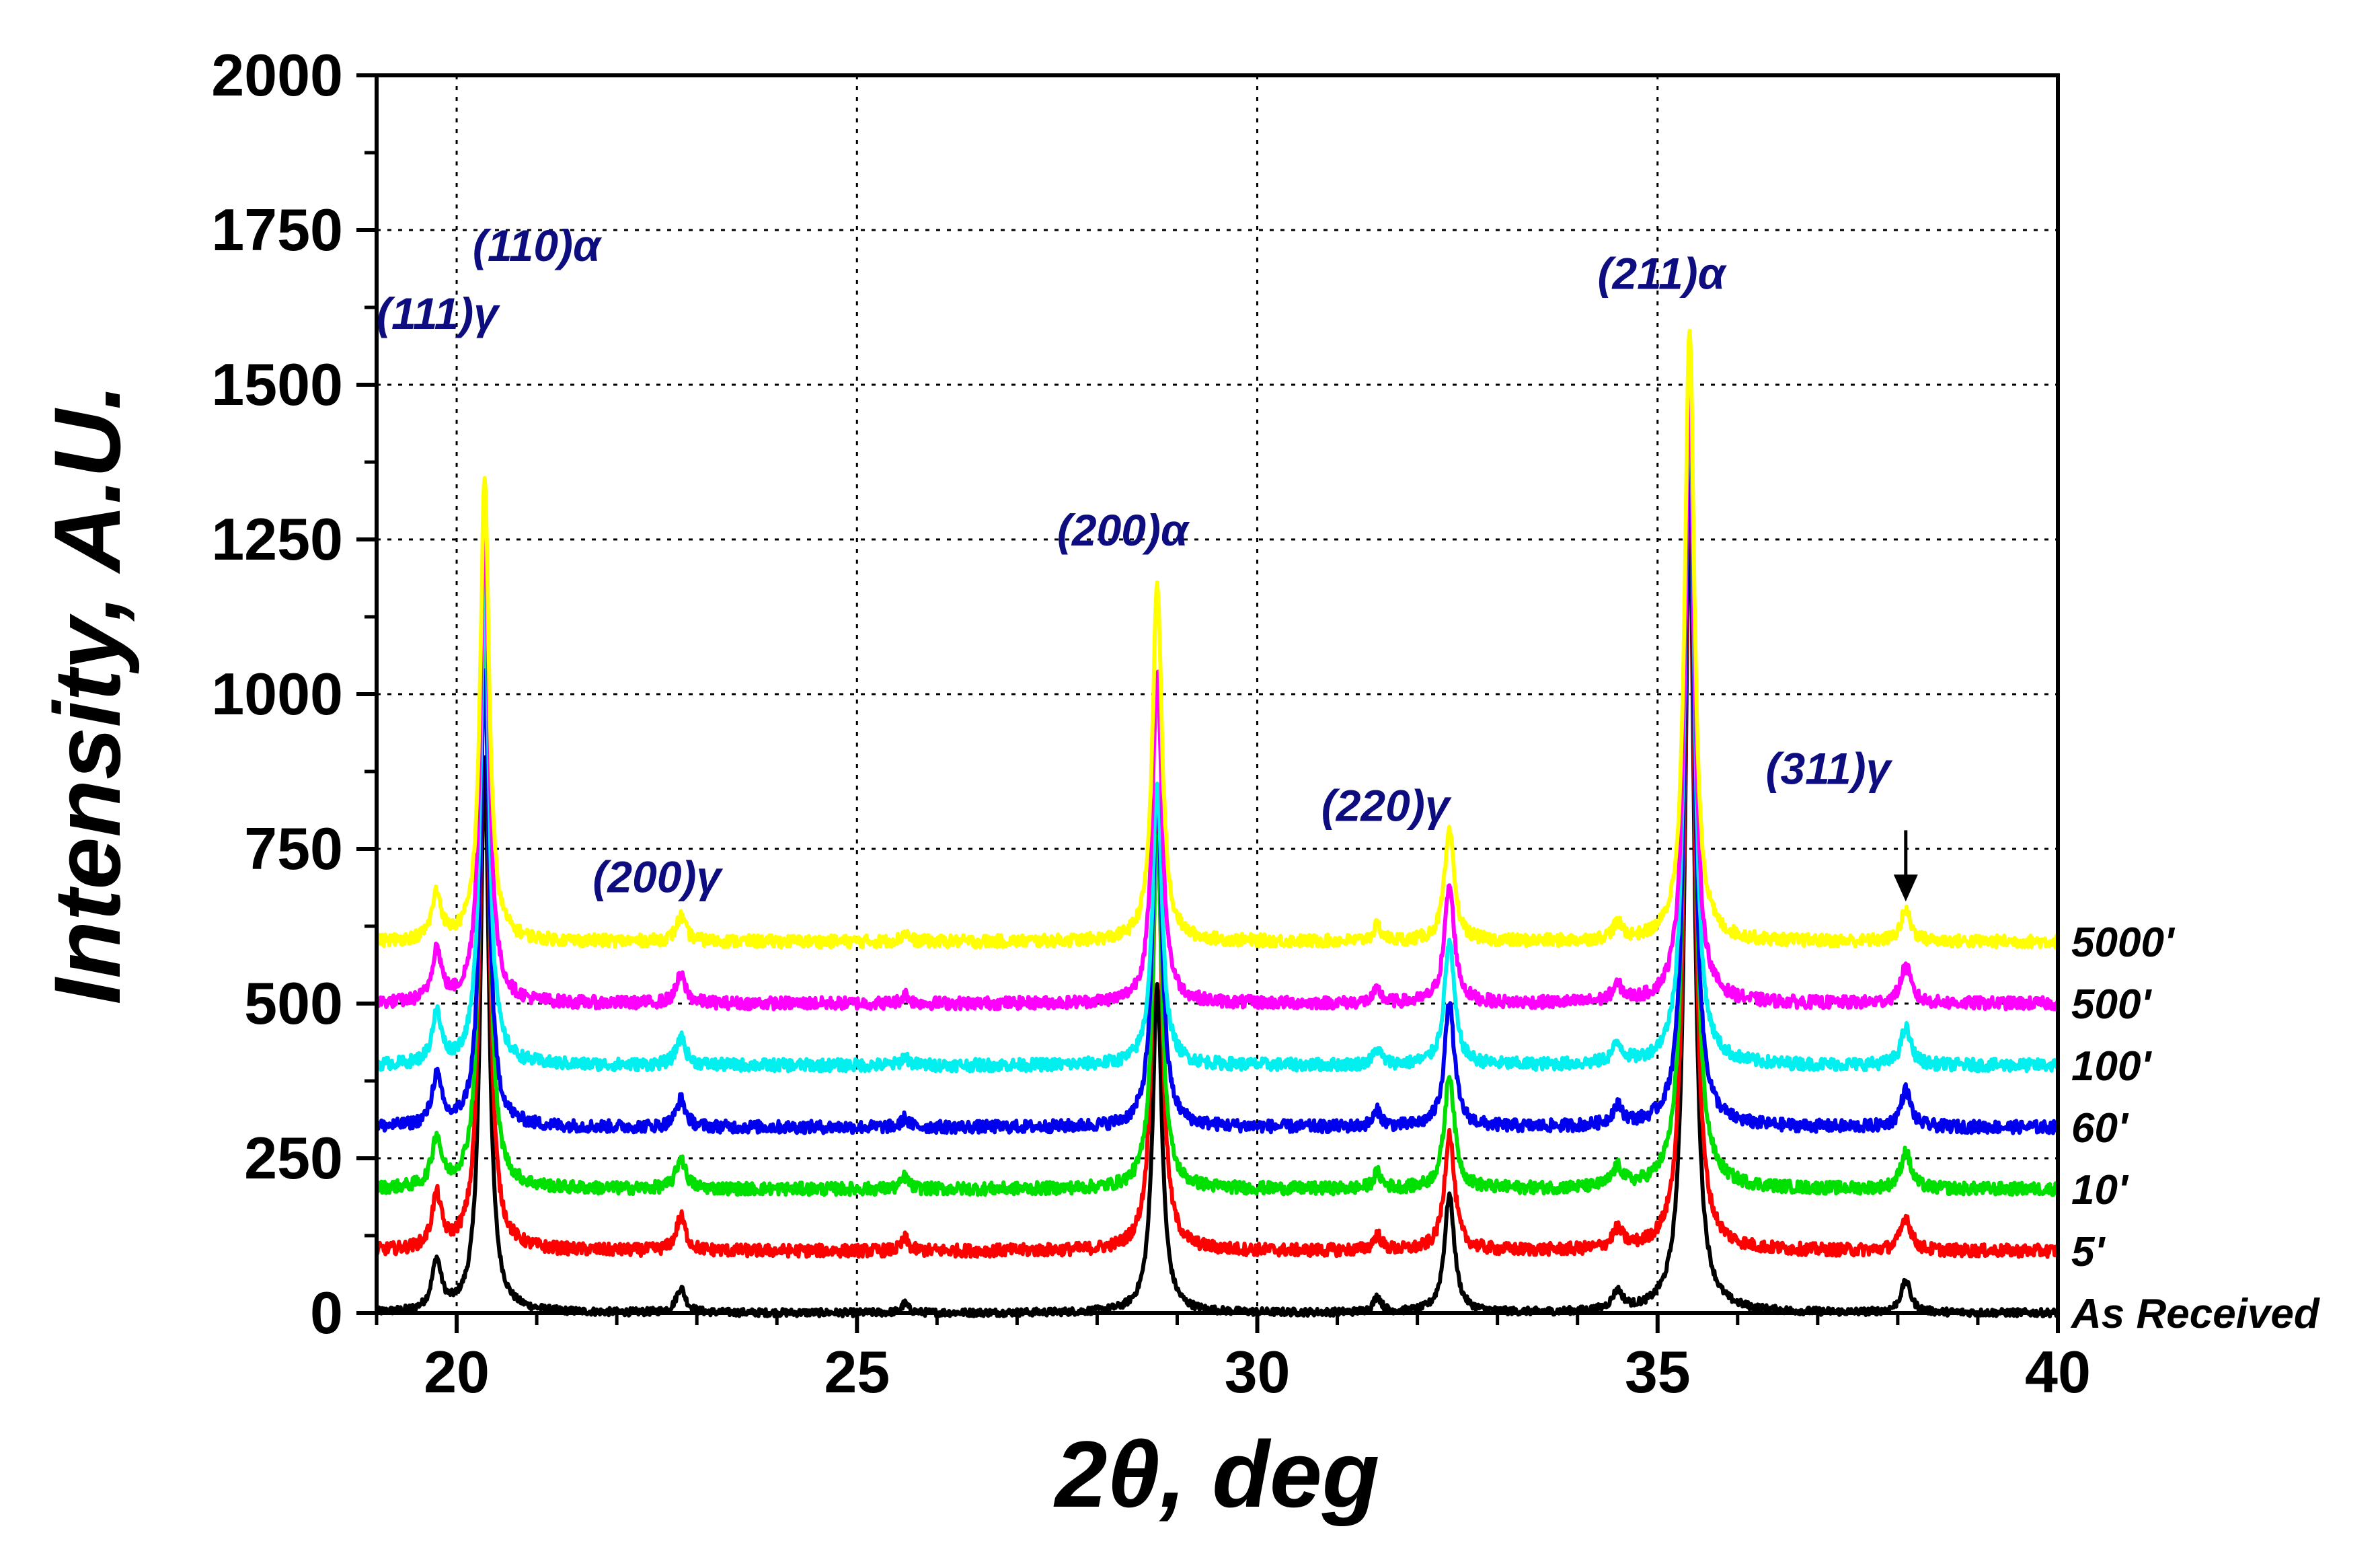  Describe the element at coordinates (293, 1158) in the screenshot. I see `y-tick-label: 250` at that location.